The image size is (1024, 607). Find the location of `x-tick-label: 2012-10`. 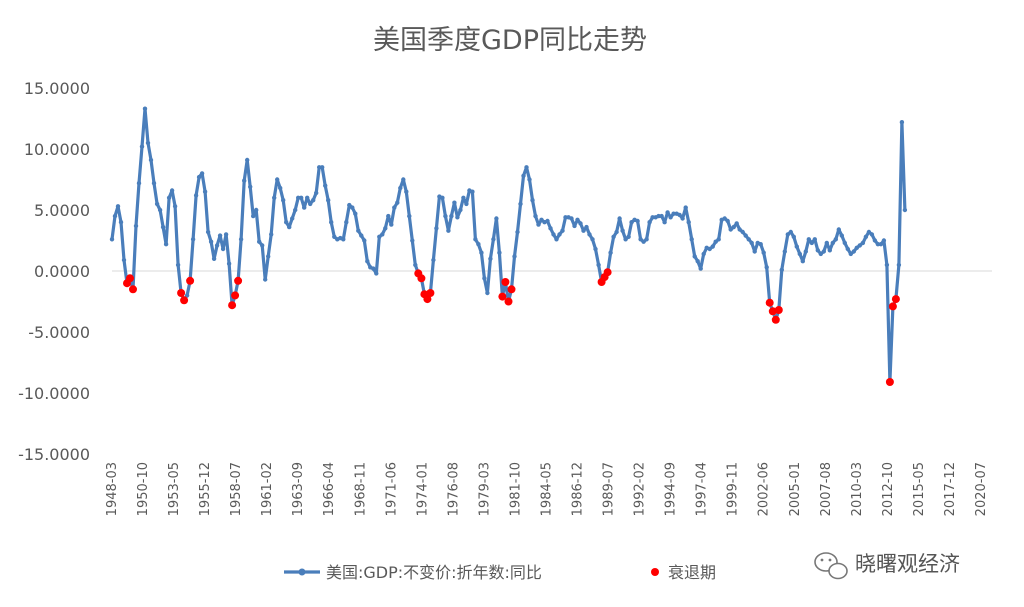

x-tick-label: 2012-10 is located at coordinates (888, 489).